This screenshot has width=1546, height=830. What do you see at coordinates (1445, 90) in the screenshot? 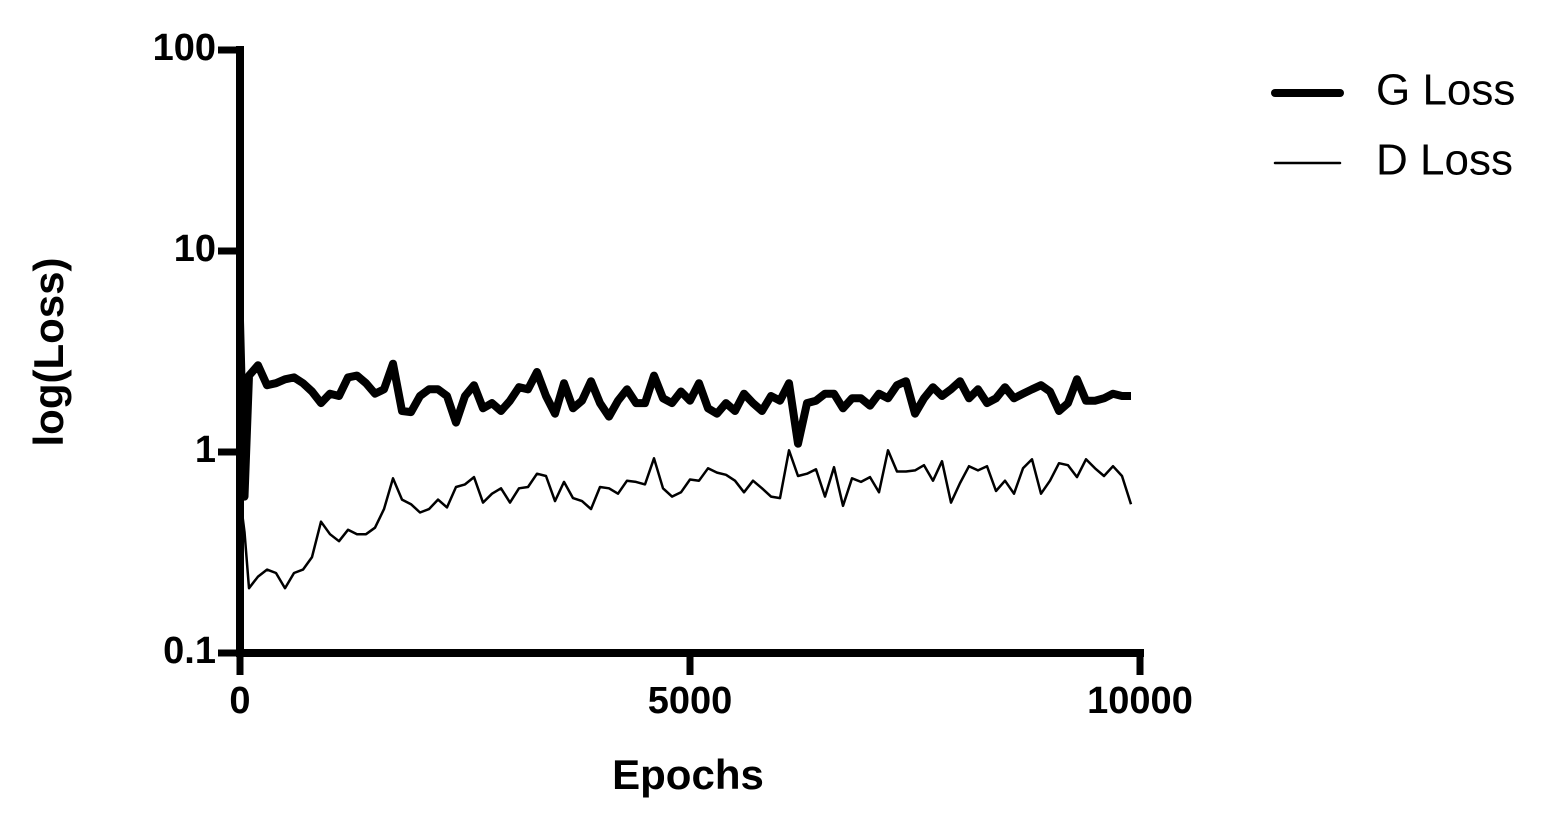
I see `legend-label: G Loss` at bounding box center [1445, 90].